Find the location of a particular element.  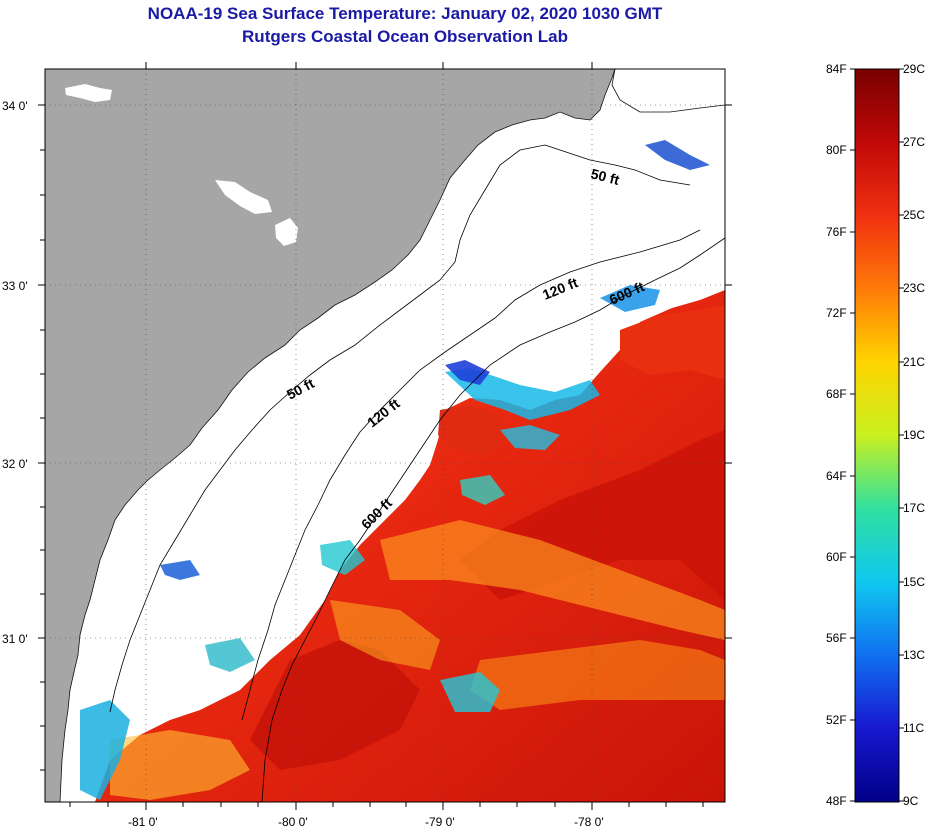

colorbar-c-label: 9C is located at coordinates (911, 801).